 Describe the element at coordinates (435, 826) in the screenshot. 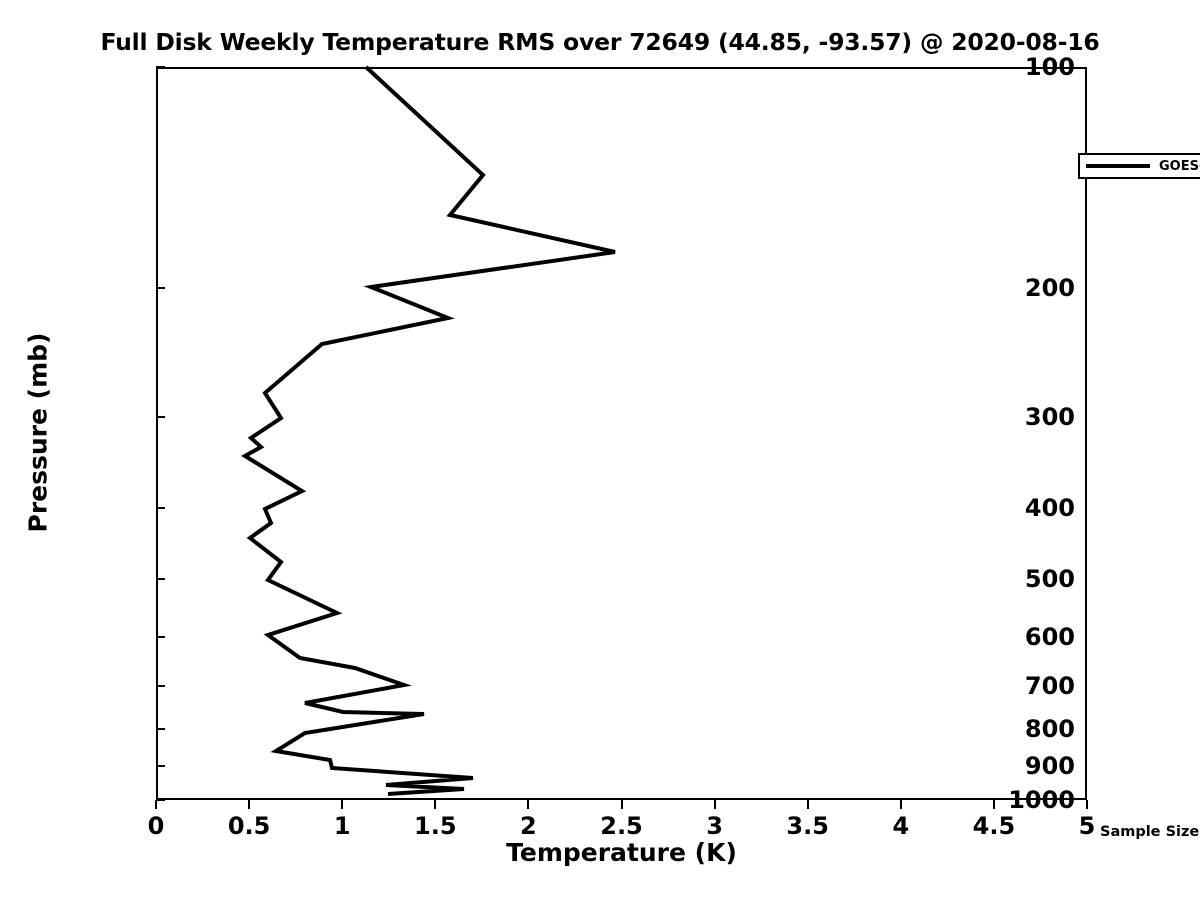

I see `x-tick-label: 1.5` at that location.